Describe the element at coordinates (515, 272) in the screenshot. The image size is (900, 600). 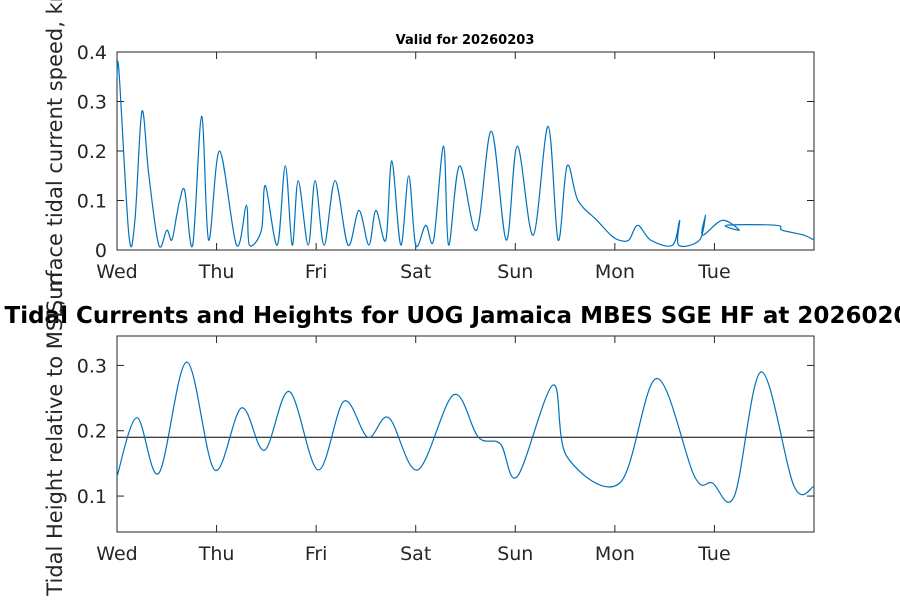
I see `current-speed-x-tick-label: Sun` at that location.